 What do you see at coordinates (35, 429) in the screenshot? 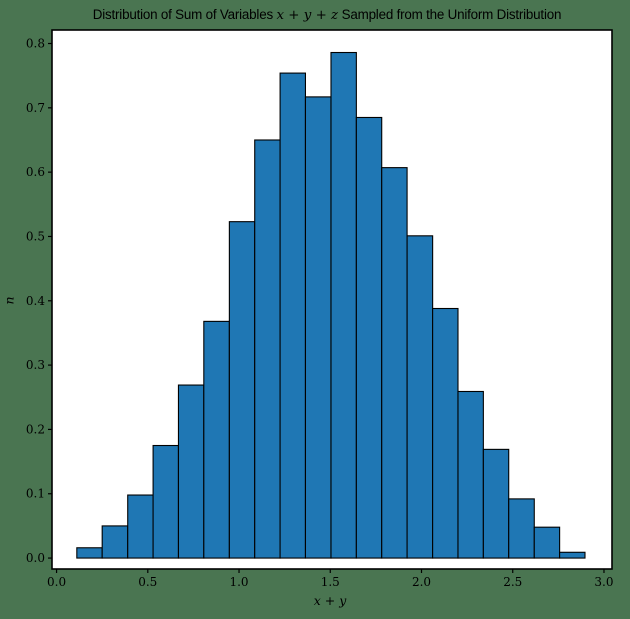
I see `y-tick-label: 0.2` at bounding box center [35, 429].